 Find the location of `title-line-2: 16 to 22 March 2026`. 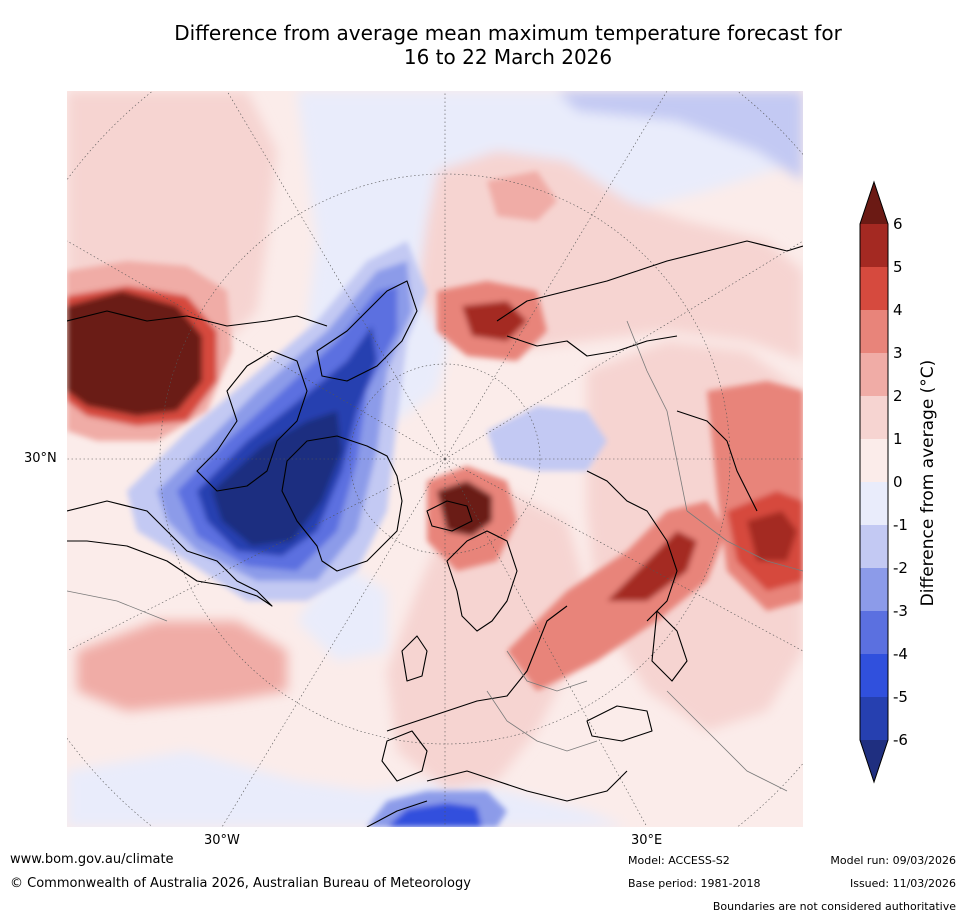

title-line-2: 16 to 22 March 2026 is located at coordinates (508, 57).